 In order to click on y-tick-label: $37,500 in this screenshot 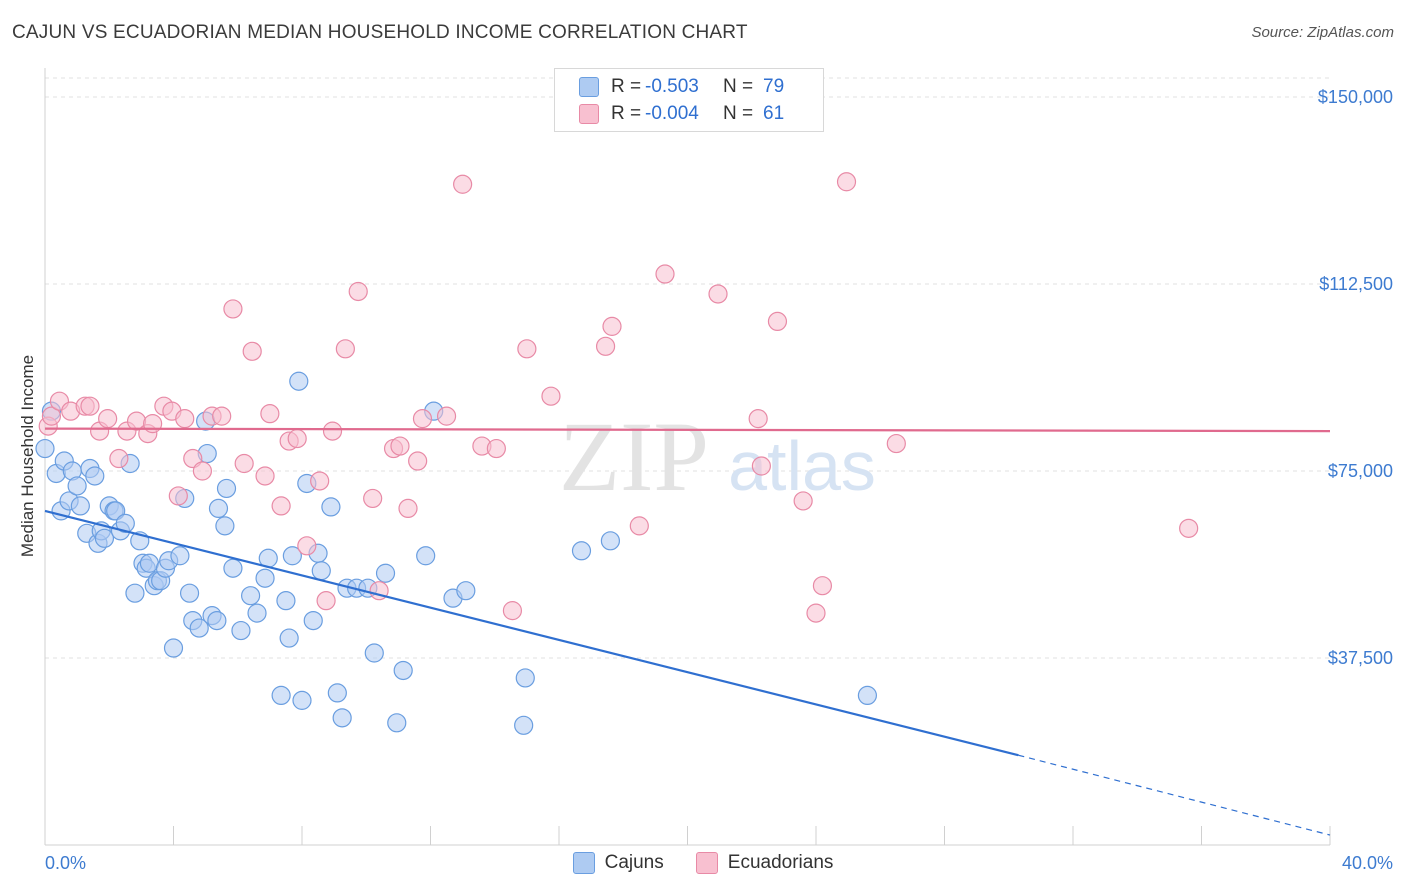, I will do `click(1360, 658)`.